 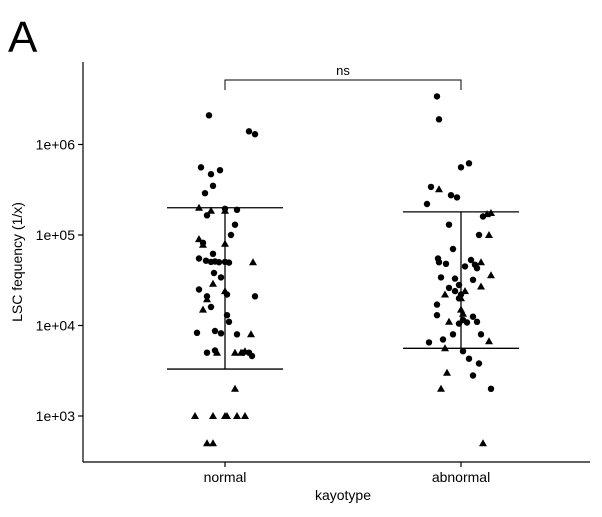 I want to click on y-tick-label: 1e+06, so click(x=56, y=145).